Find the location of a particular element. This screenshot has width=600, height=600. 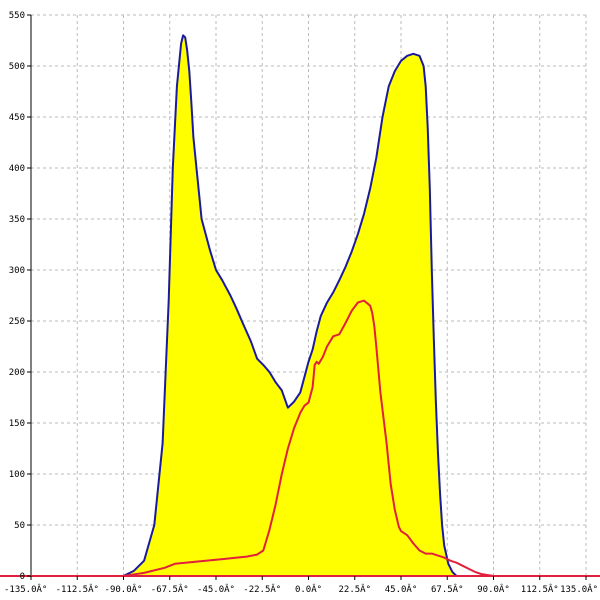

y-tick-label: 550 is located at coordinates (17, 16).